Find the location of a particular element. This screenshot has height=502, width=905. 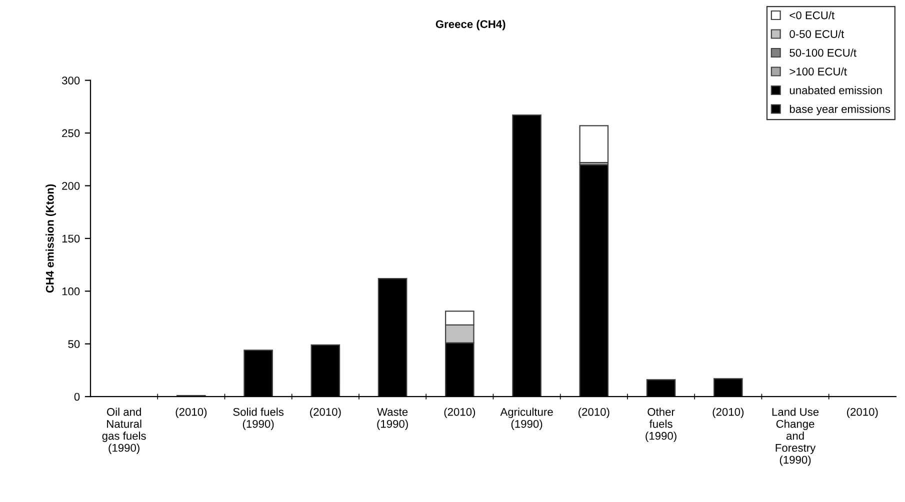

legend-label: unabated emission is located at coordinates (836, 90).